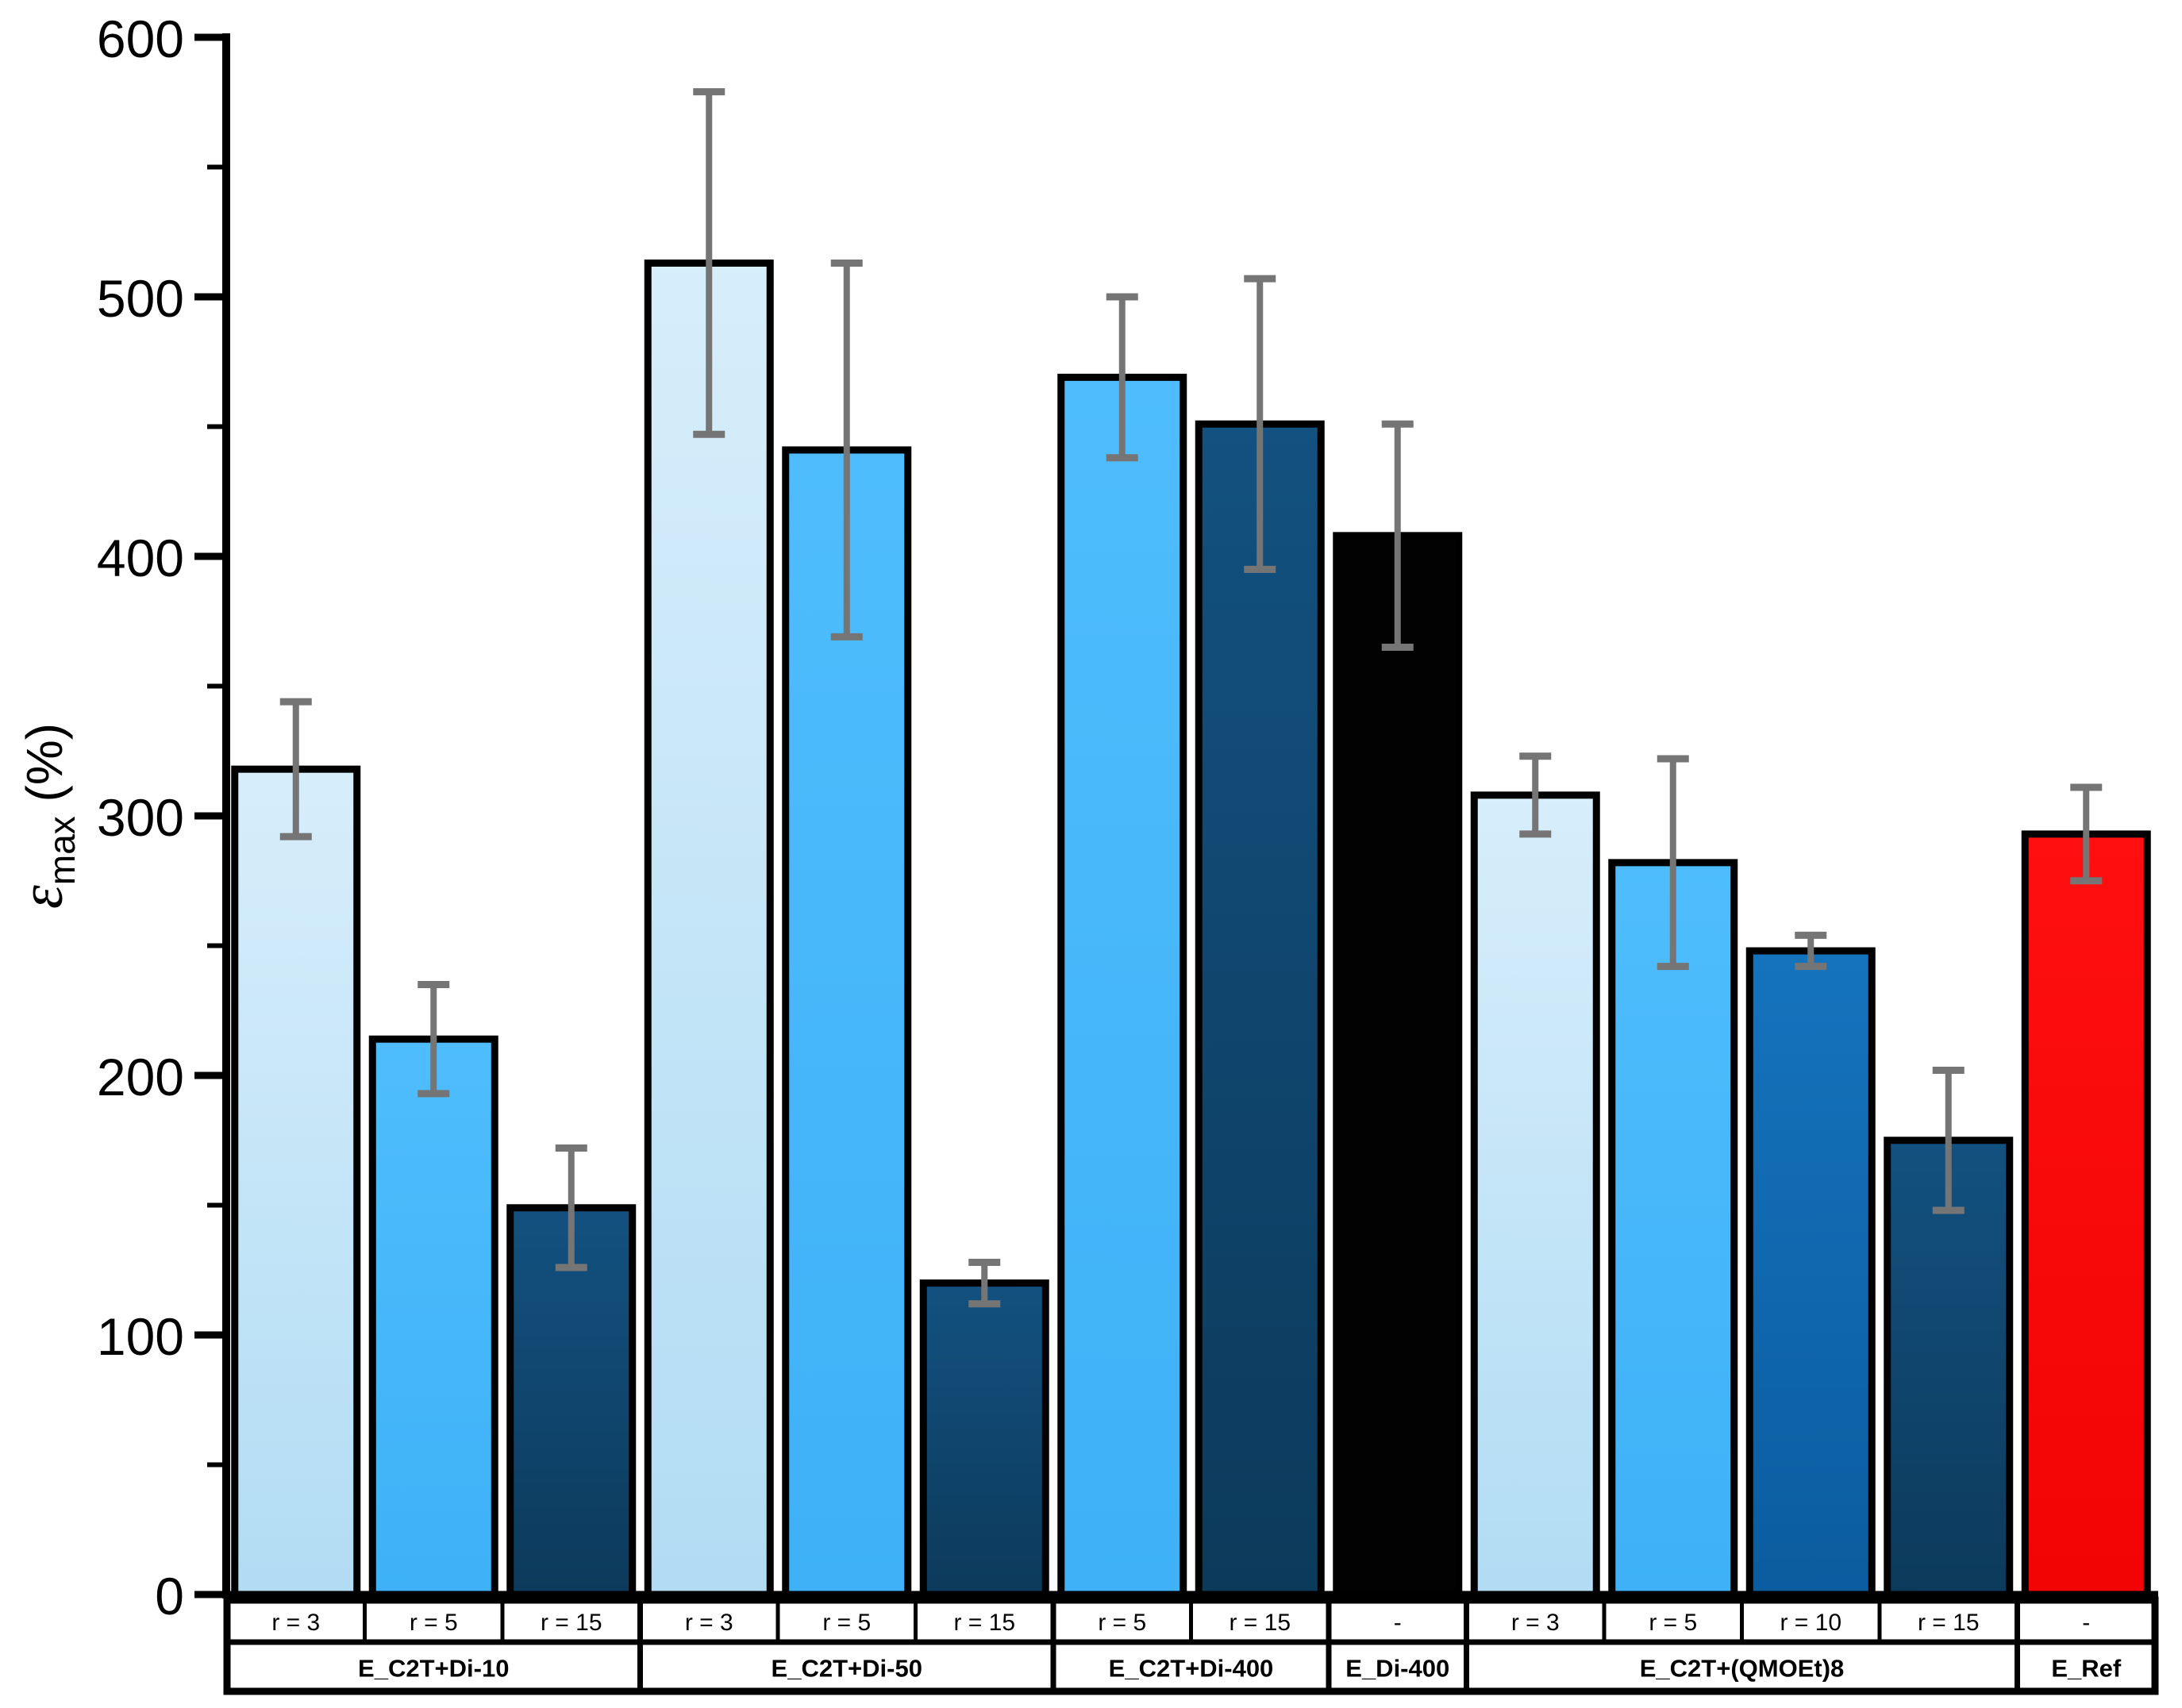 Image resolution: width=2182 pixels, height=1708 pixels. Describe the element at coordinates (1742, 1669) in the screenshot. I see `group-cell-label: E_C2T+(QMOEt)8` at that location.